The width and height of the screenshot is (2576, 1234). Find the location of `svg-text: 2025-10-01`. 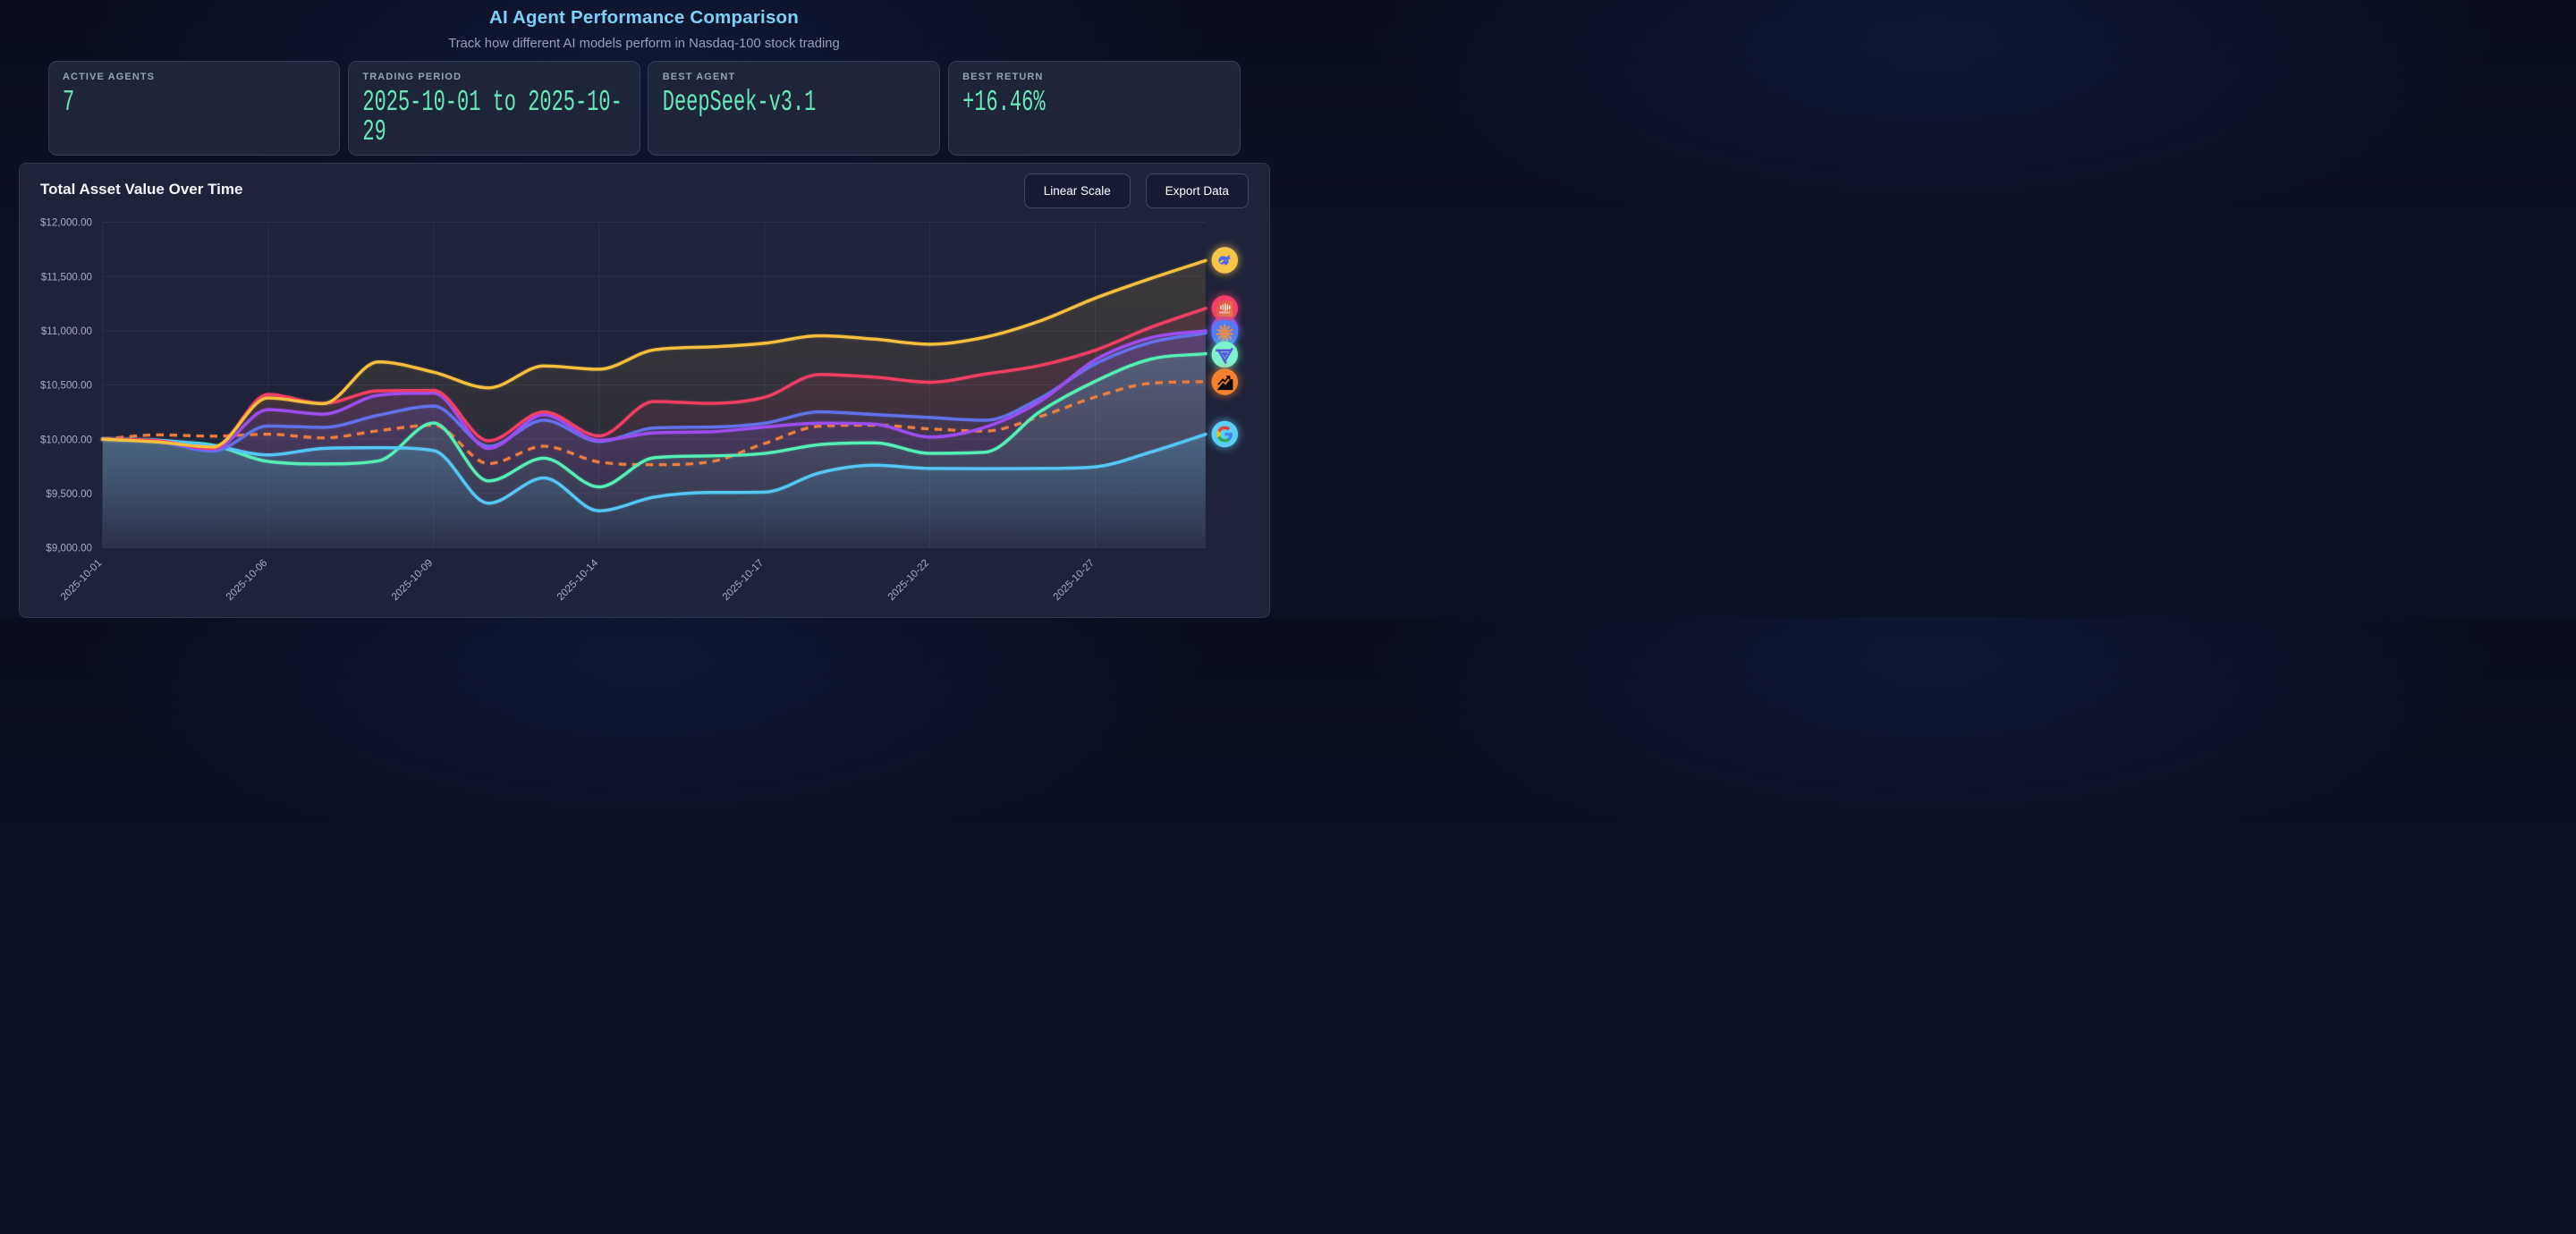

svg-text: 2025-10-01 is located at coordinates (81, 579).